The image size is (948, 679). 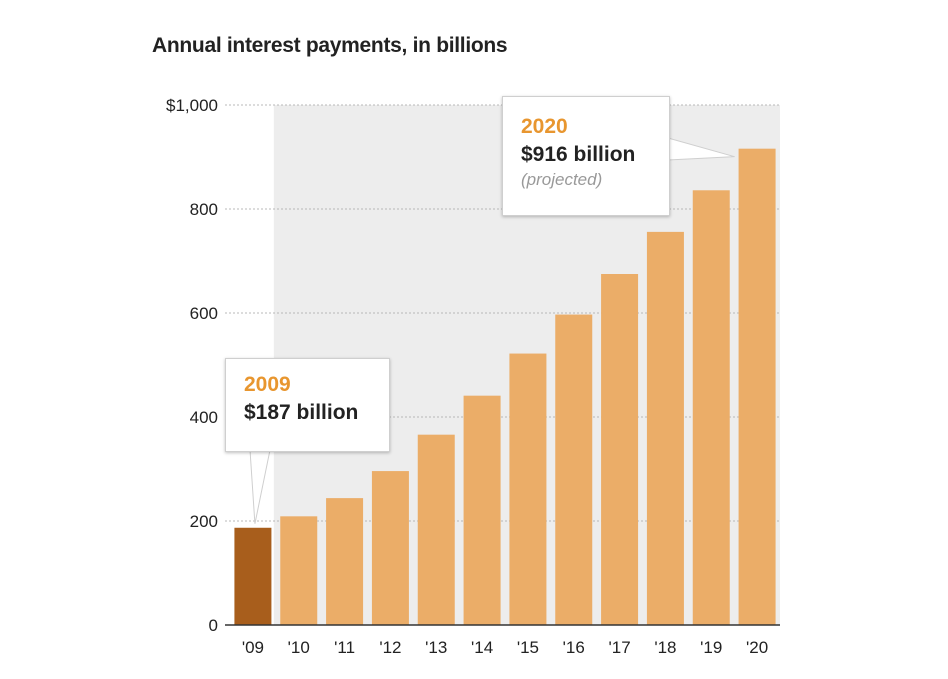 I want to click on x-tick-label: '10, so click(x=299, y=647).